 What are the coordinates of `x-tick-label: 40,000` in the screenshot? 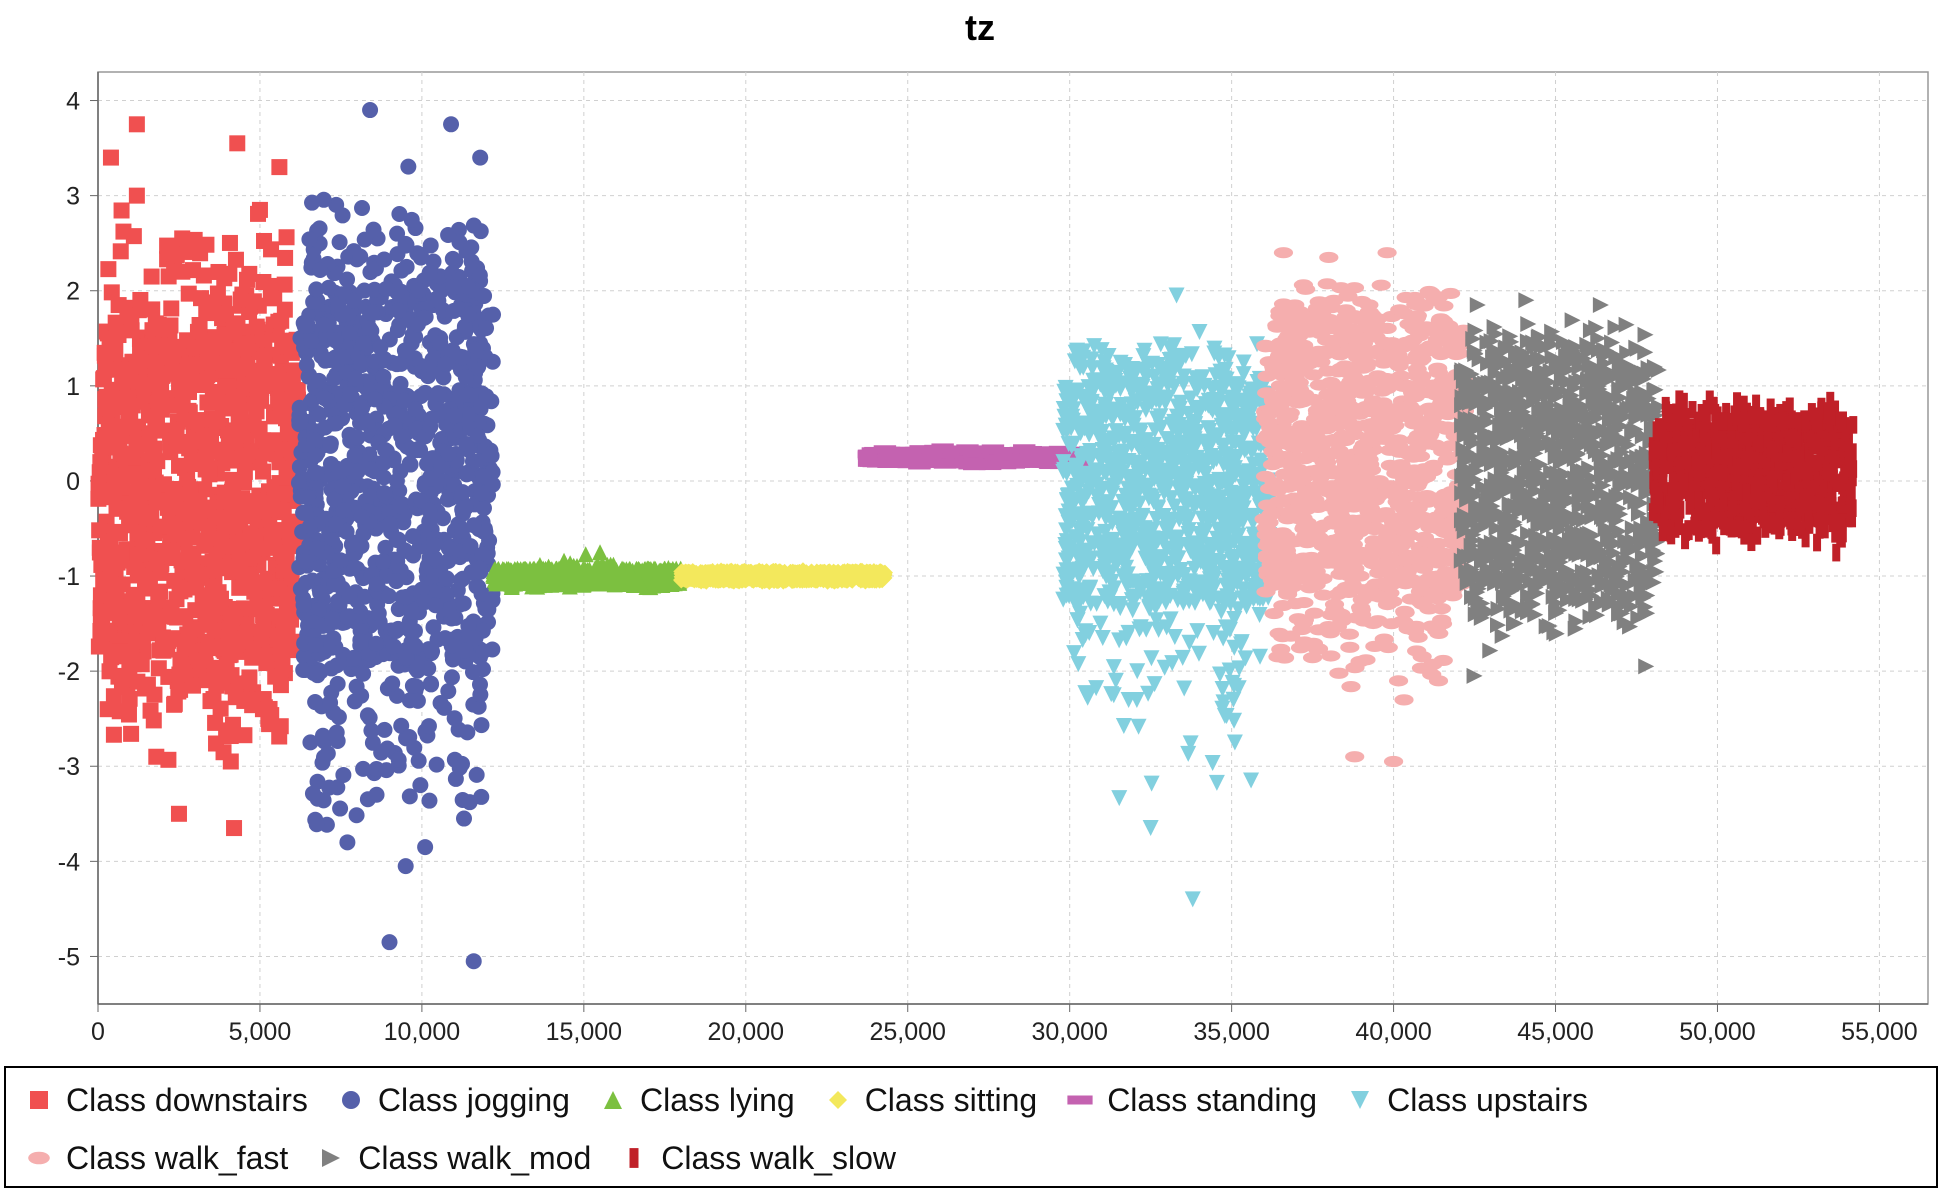 It's located at (1393, 1032).